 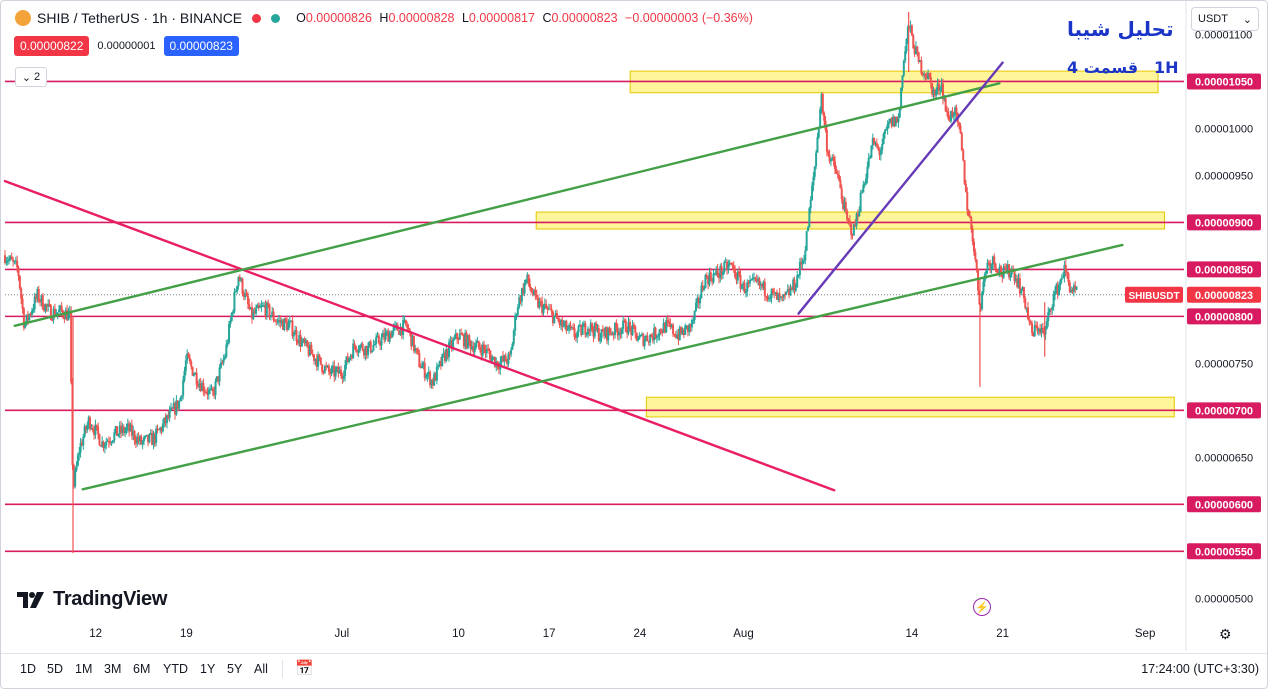 I want to click on buy-price-button: 0.00000823, so click(x=201, y=46).